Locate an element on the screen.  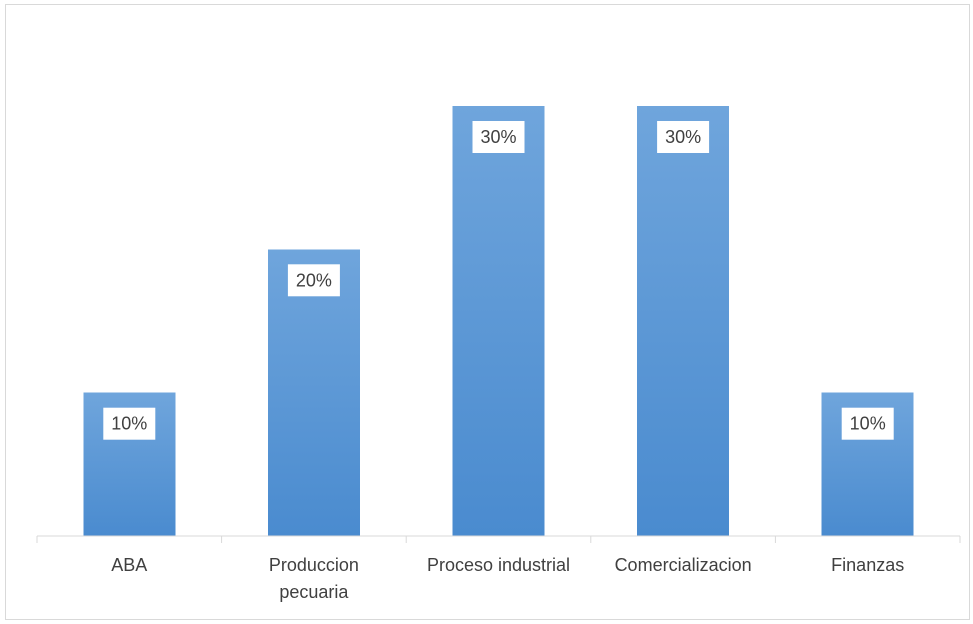
category-label: ABA is located at coordinates (129, 565).